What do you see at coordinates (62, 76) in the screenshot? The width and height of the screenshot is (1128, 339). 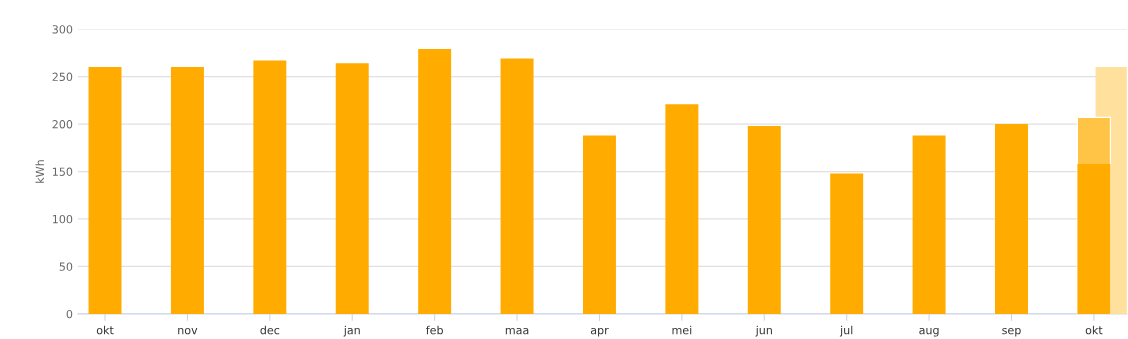 I see `y-tick-label: 250` at bounding box center [62, 76].